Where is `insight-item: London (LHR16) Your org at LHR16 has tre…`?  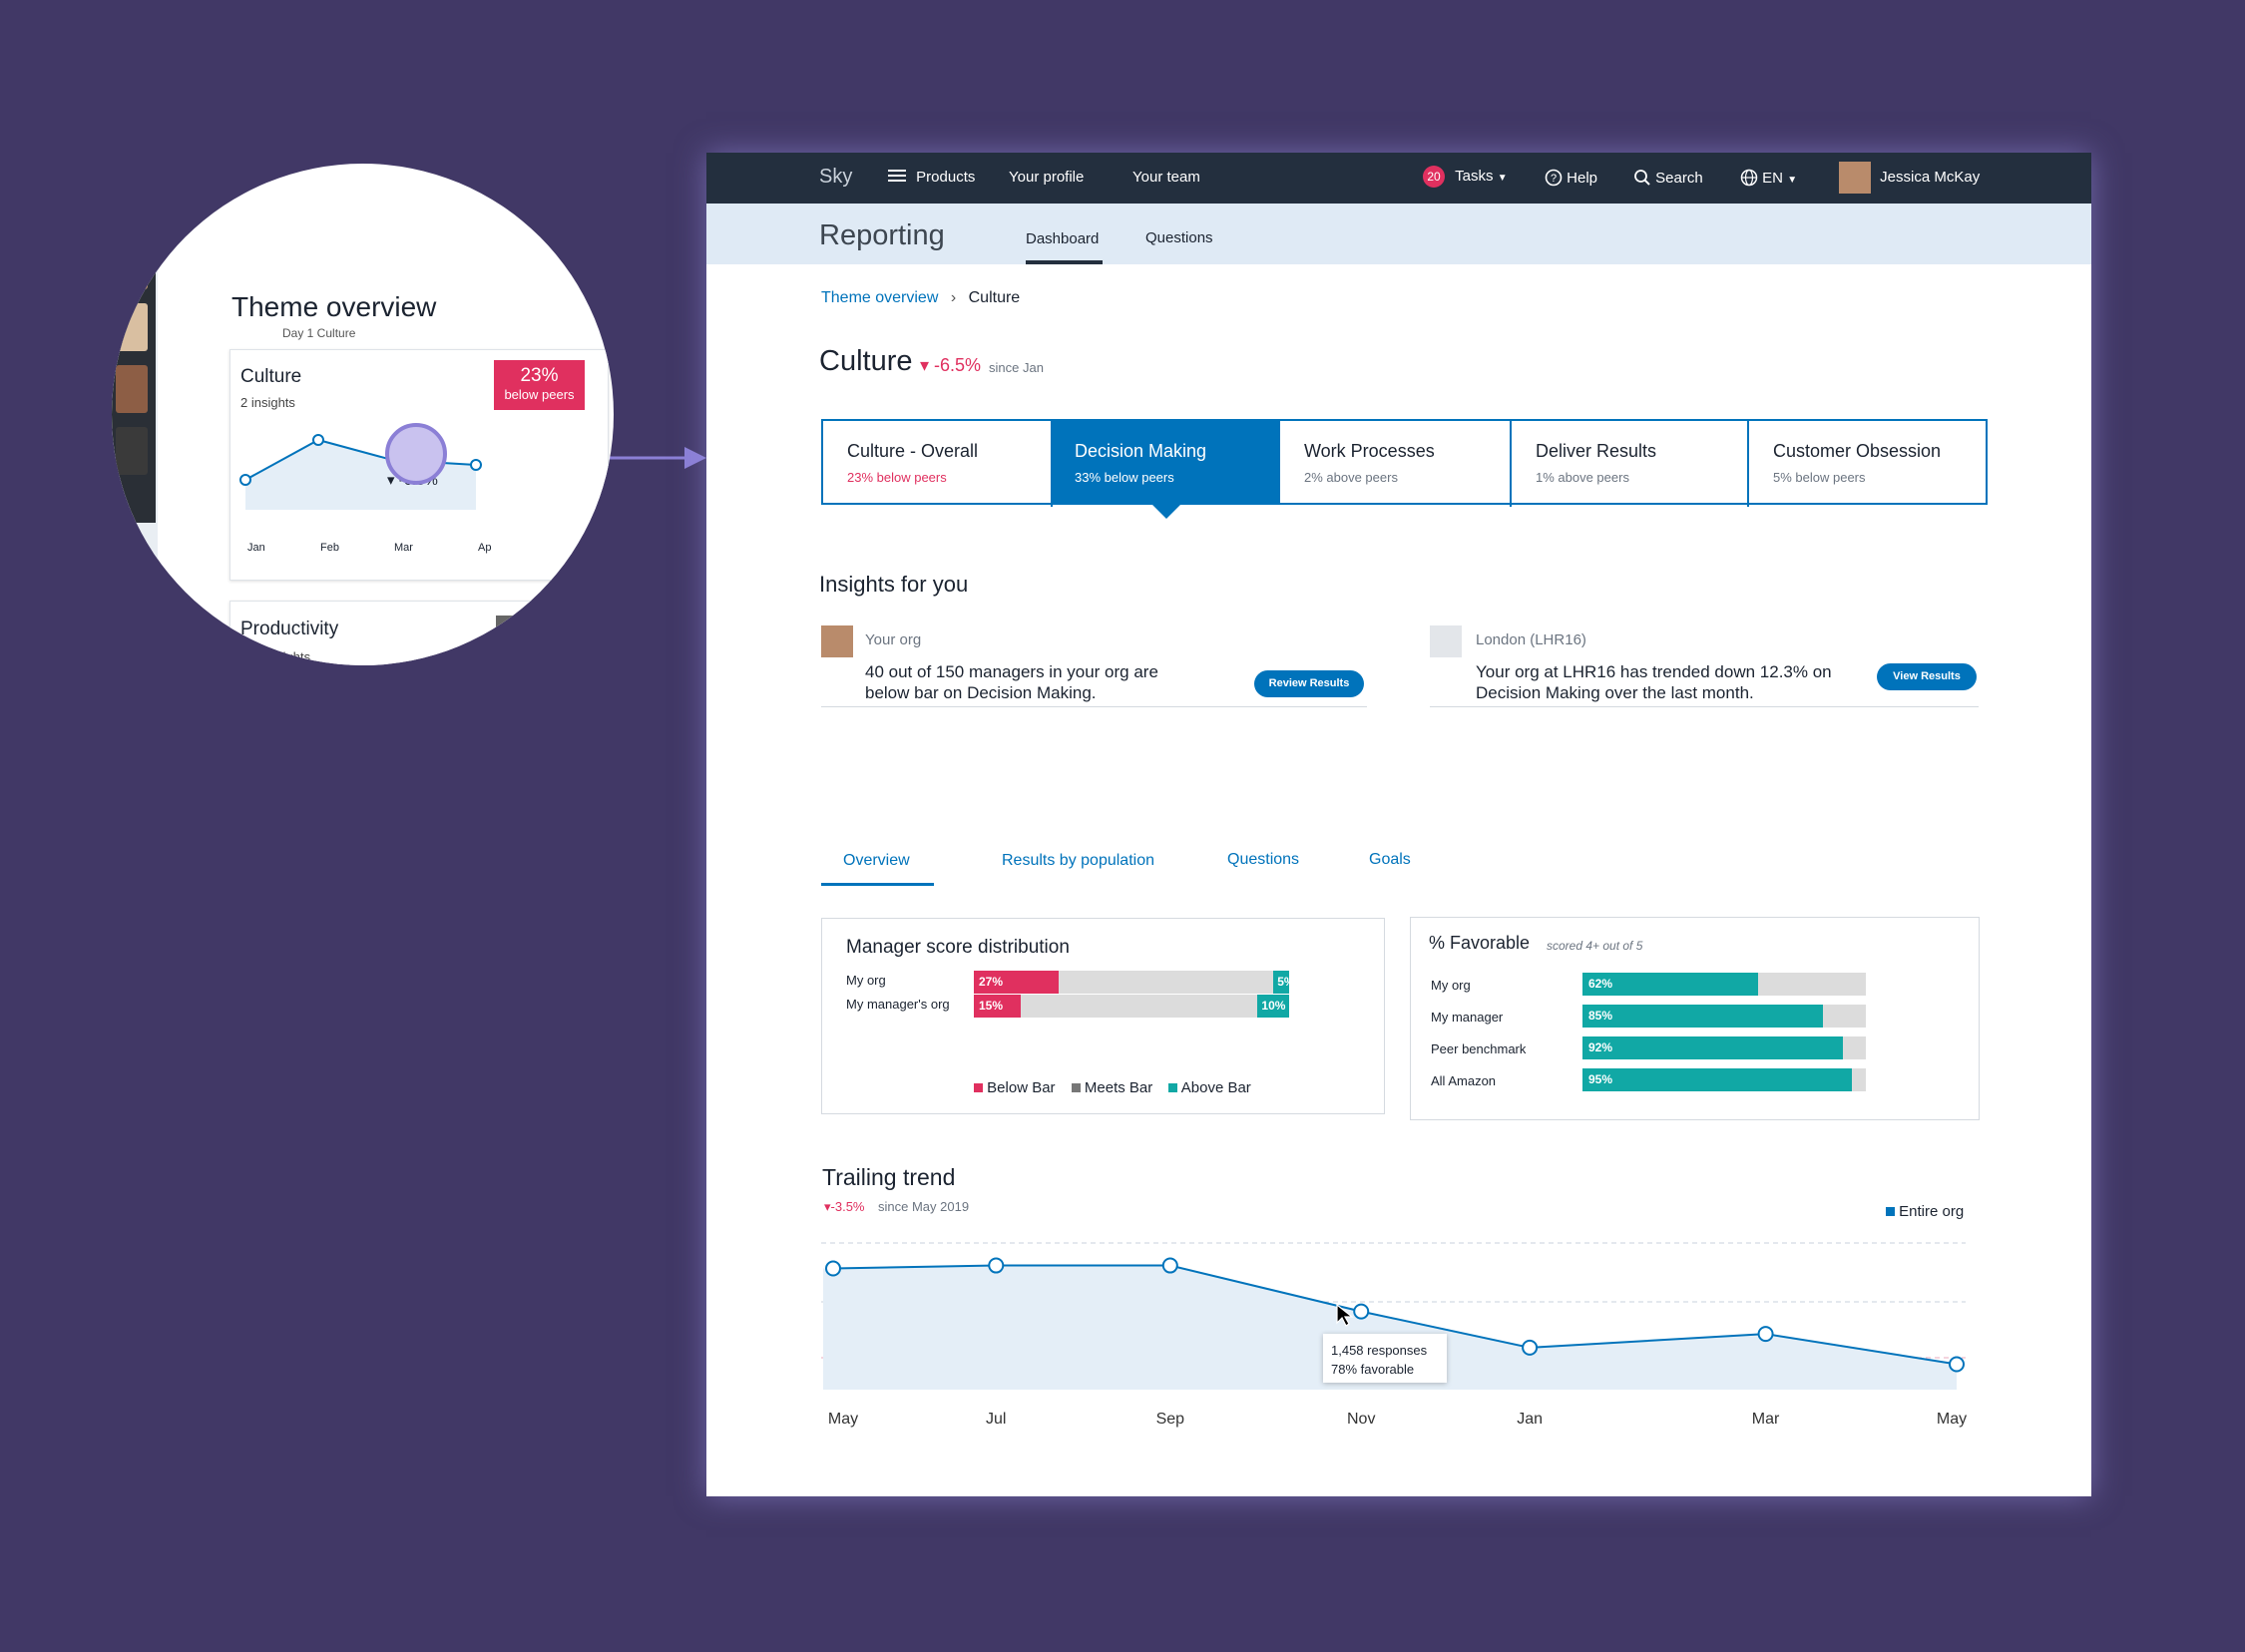
insight-item: London (LHR16) Your org at LHR16 has tre… is located at coordinates (1704, 666).